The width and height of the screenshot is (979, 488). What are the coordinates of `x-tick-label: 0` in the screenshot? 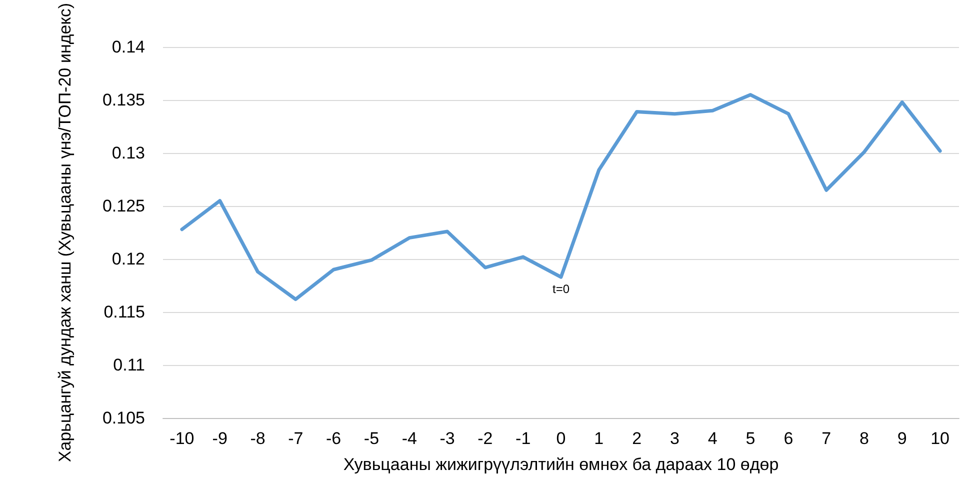 It's located at (561, 438).